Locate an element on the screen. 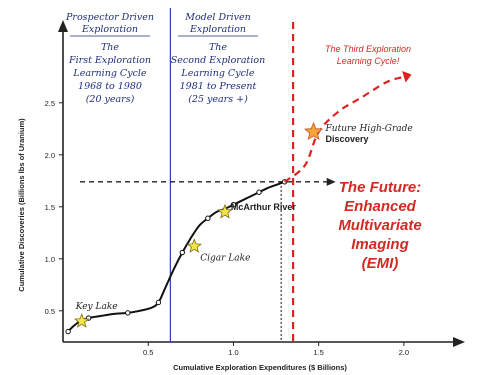  era-1-line-1: The is located at coordinates (110, 47).